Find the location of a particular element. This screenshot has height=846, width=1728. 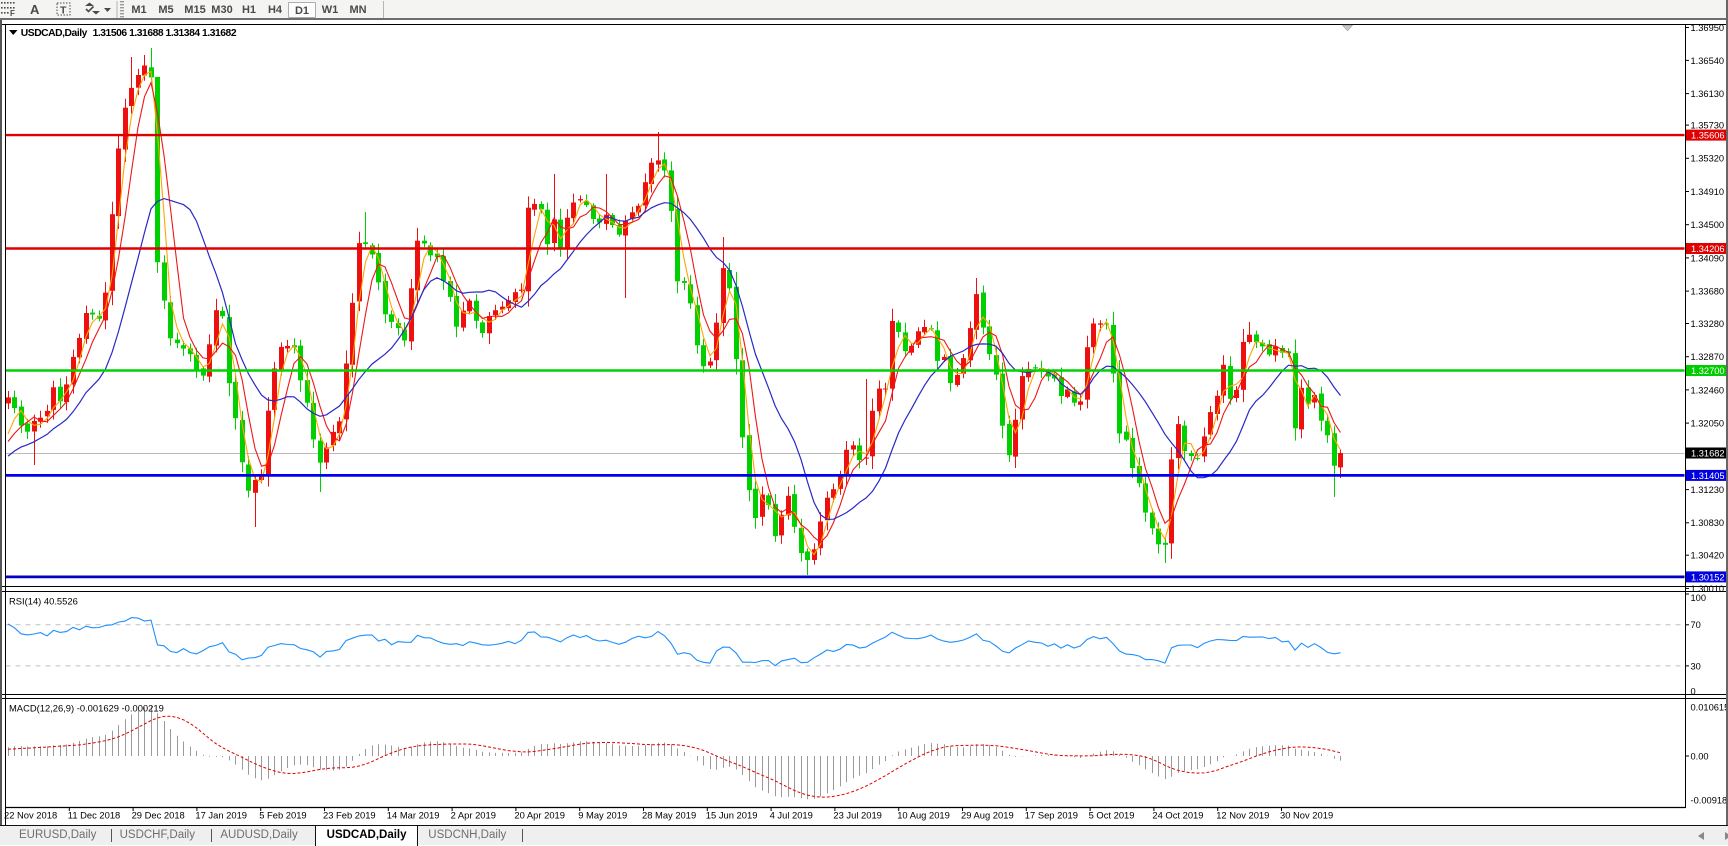

svg-text: 29 Dec 2018 is located at coordinates (158, 815).